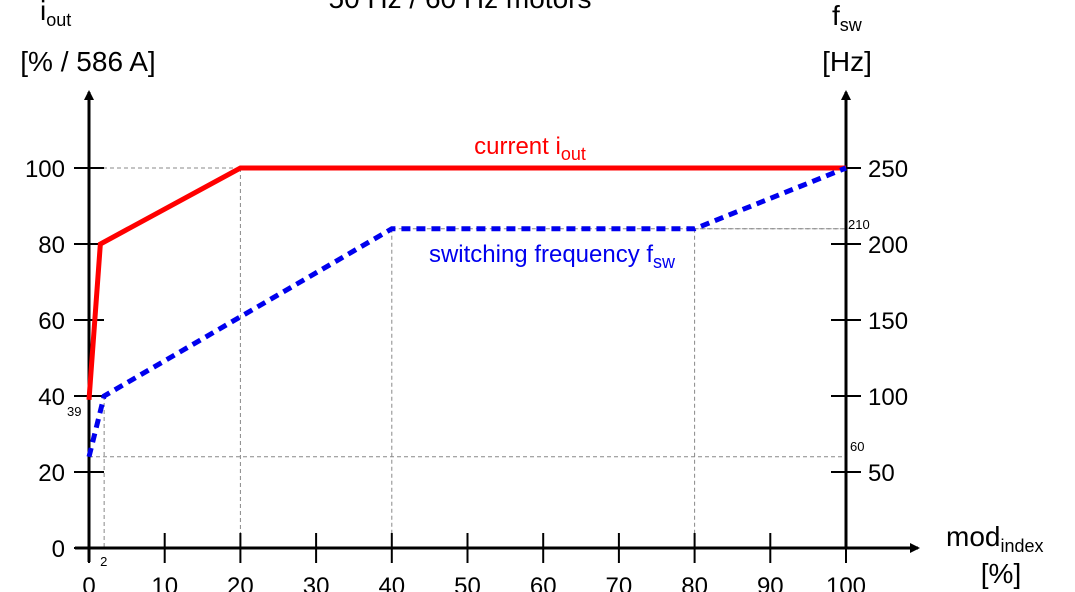 This screenshot has height=592, width=1075. What do you see at coordinates (51, 397) in the screenshot?
I see `y-left-tick-label-2: 40` at bounding box center [51, 397].